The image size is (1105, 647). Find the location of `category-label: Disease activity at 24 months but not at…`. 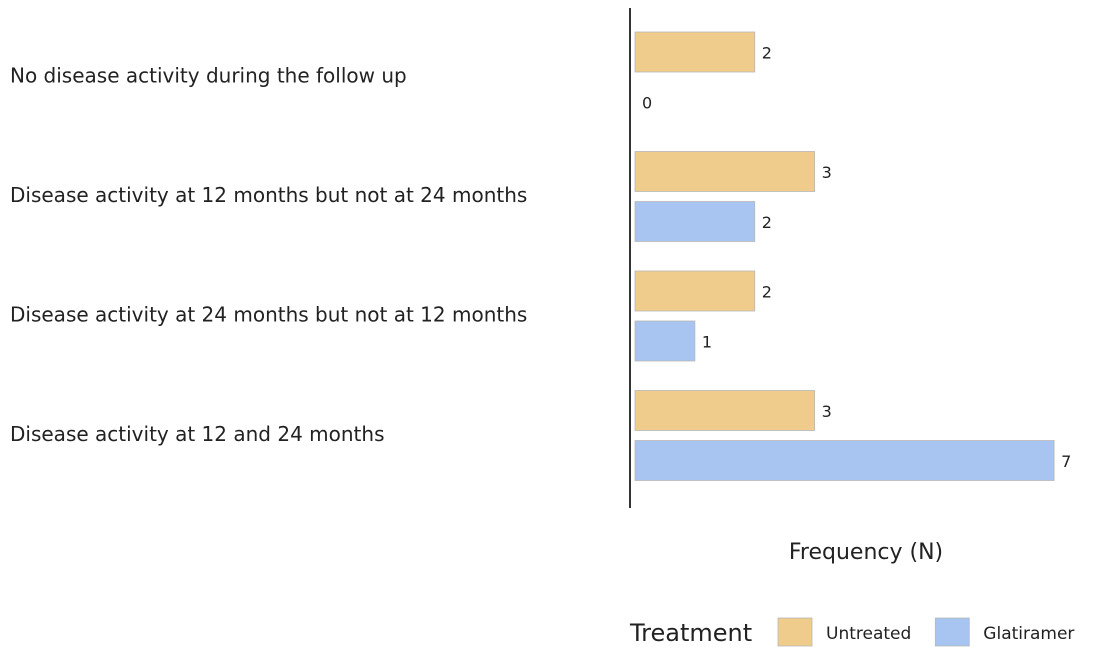

category-label: Disease activity at 24 months but not at… is located at coordinates (268, 315).